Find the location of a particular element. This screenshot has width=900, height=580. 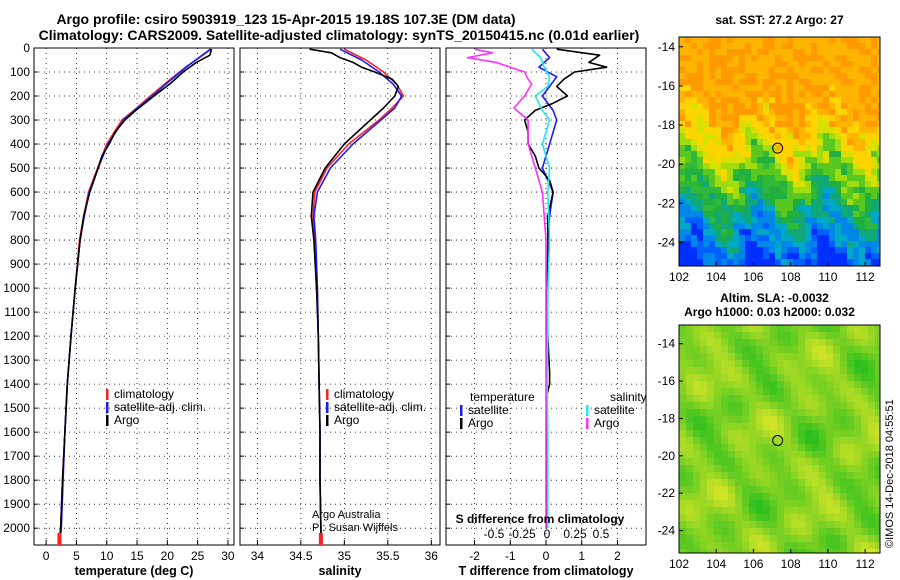

map-x-tick-label: 102 is located at coordinates (679, 277).